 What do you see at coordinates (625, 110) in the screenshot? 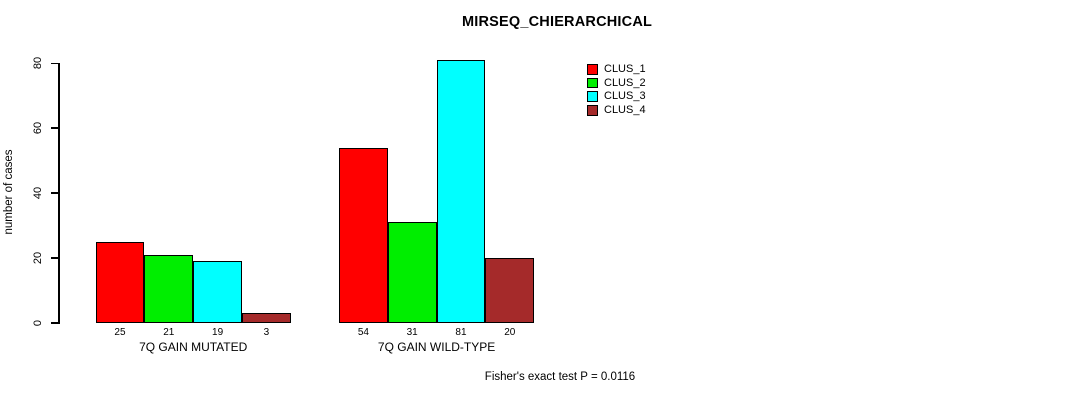
I see `legend-label: CLUS_4` at bounding box center [625, 110].